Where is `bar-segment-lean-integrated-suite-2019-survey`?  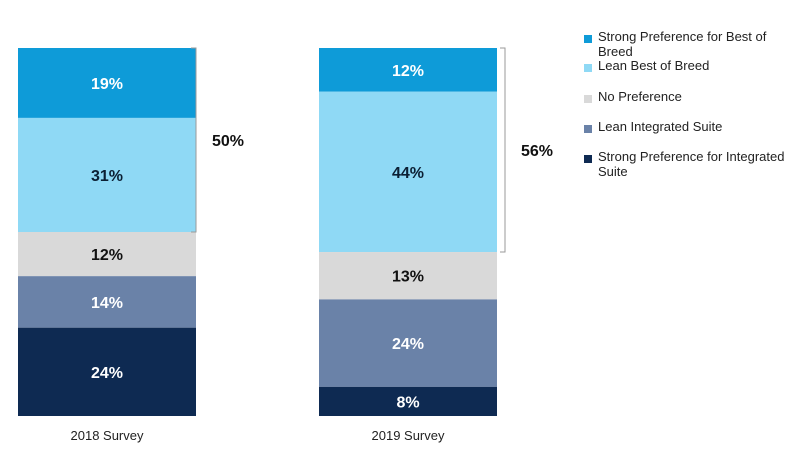
bar-segment-lean-integrated-suite-2019-survey is located at coordinates (408, 343).